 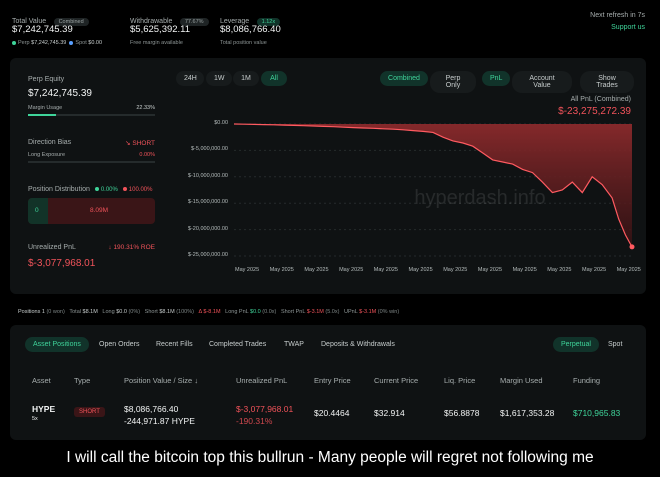 I want to click on range-1m-button: 1M, so click(x=246, y=78).